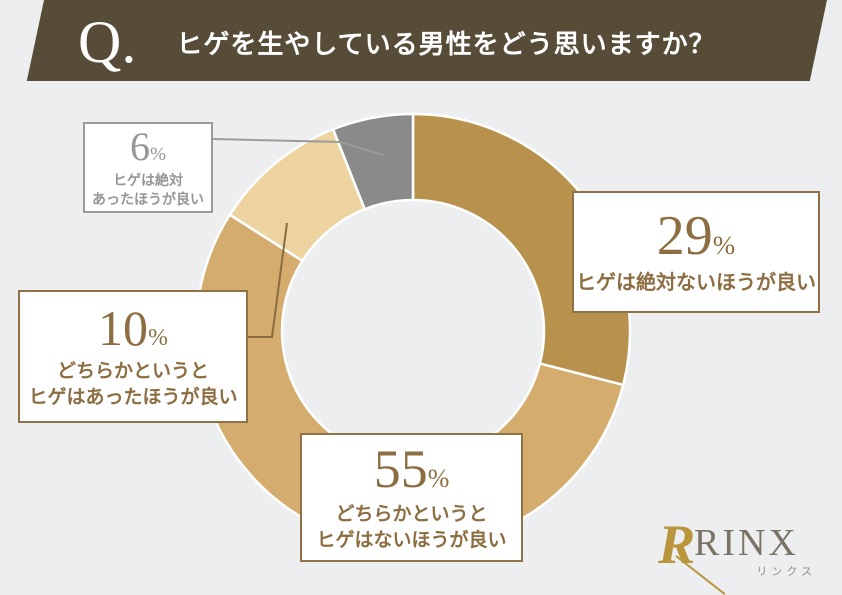 Image resolution: width=842 pixels, height=595 pixels. I want to click on rinx-logo-r-icon: R, so click(677, 545).